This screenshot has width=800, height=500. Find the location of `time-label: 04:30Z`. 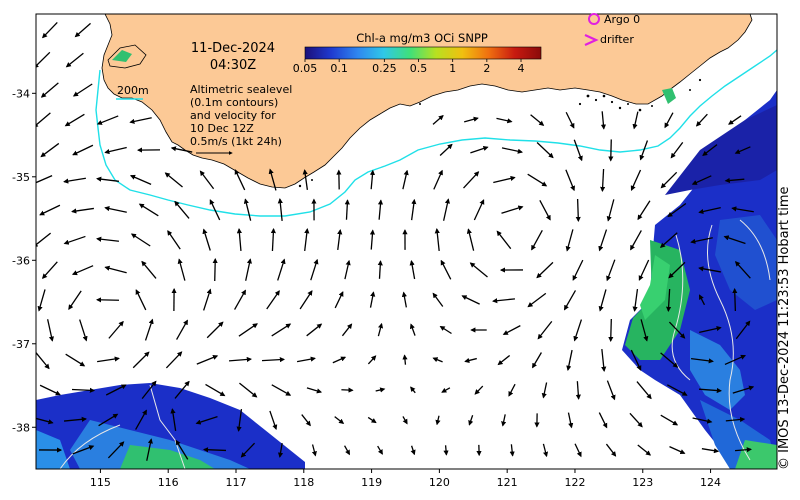

time-label: 04:30Z is located at coordinates (233, 65).